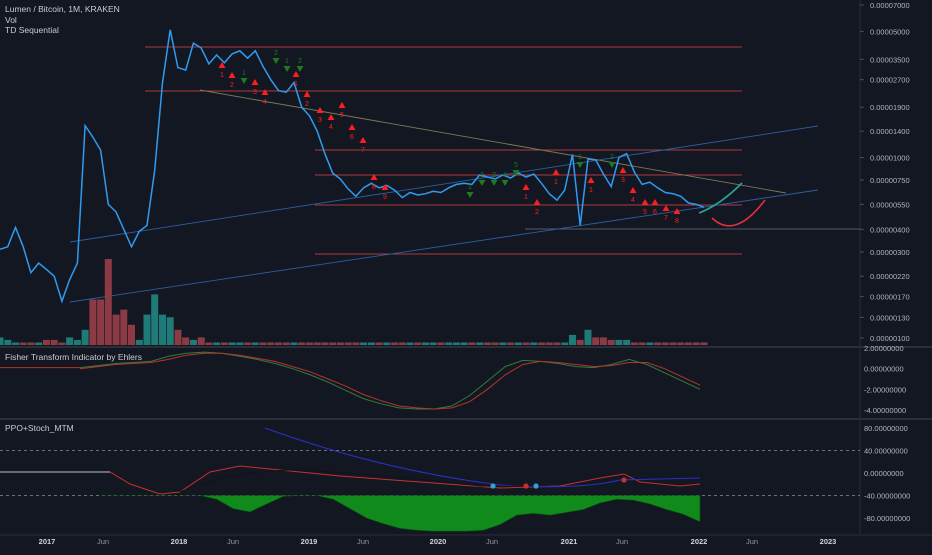  What do you see at coordinates (885, 389) in the screenshot?
I see `fisher-tick-label: -2.00000000` at bounding box center [885, 389].